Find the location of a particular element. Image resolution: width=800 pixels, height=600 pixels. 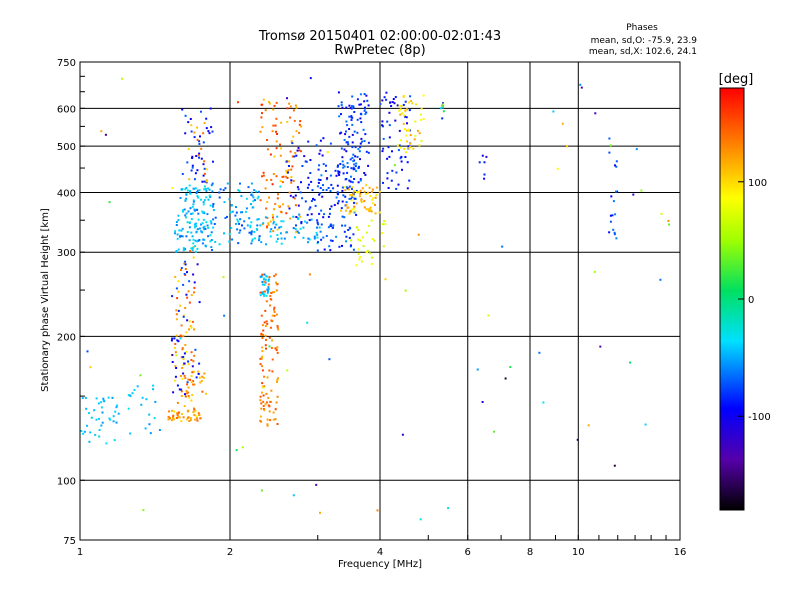

y-tick-label: 750 is located at coordinates (66, 63).